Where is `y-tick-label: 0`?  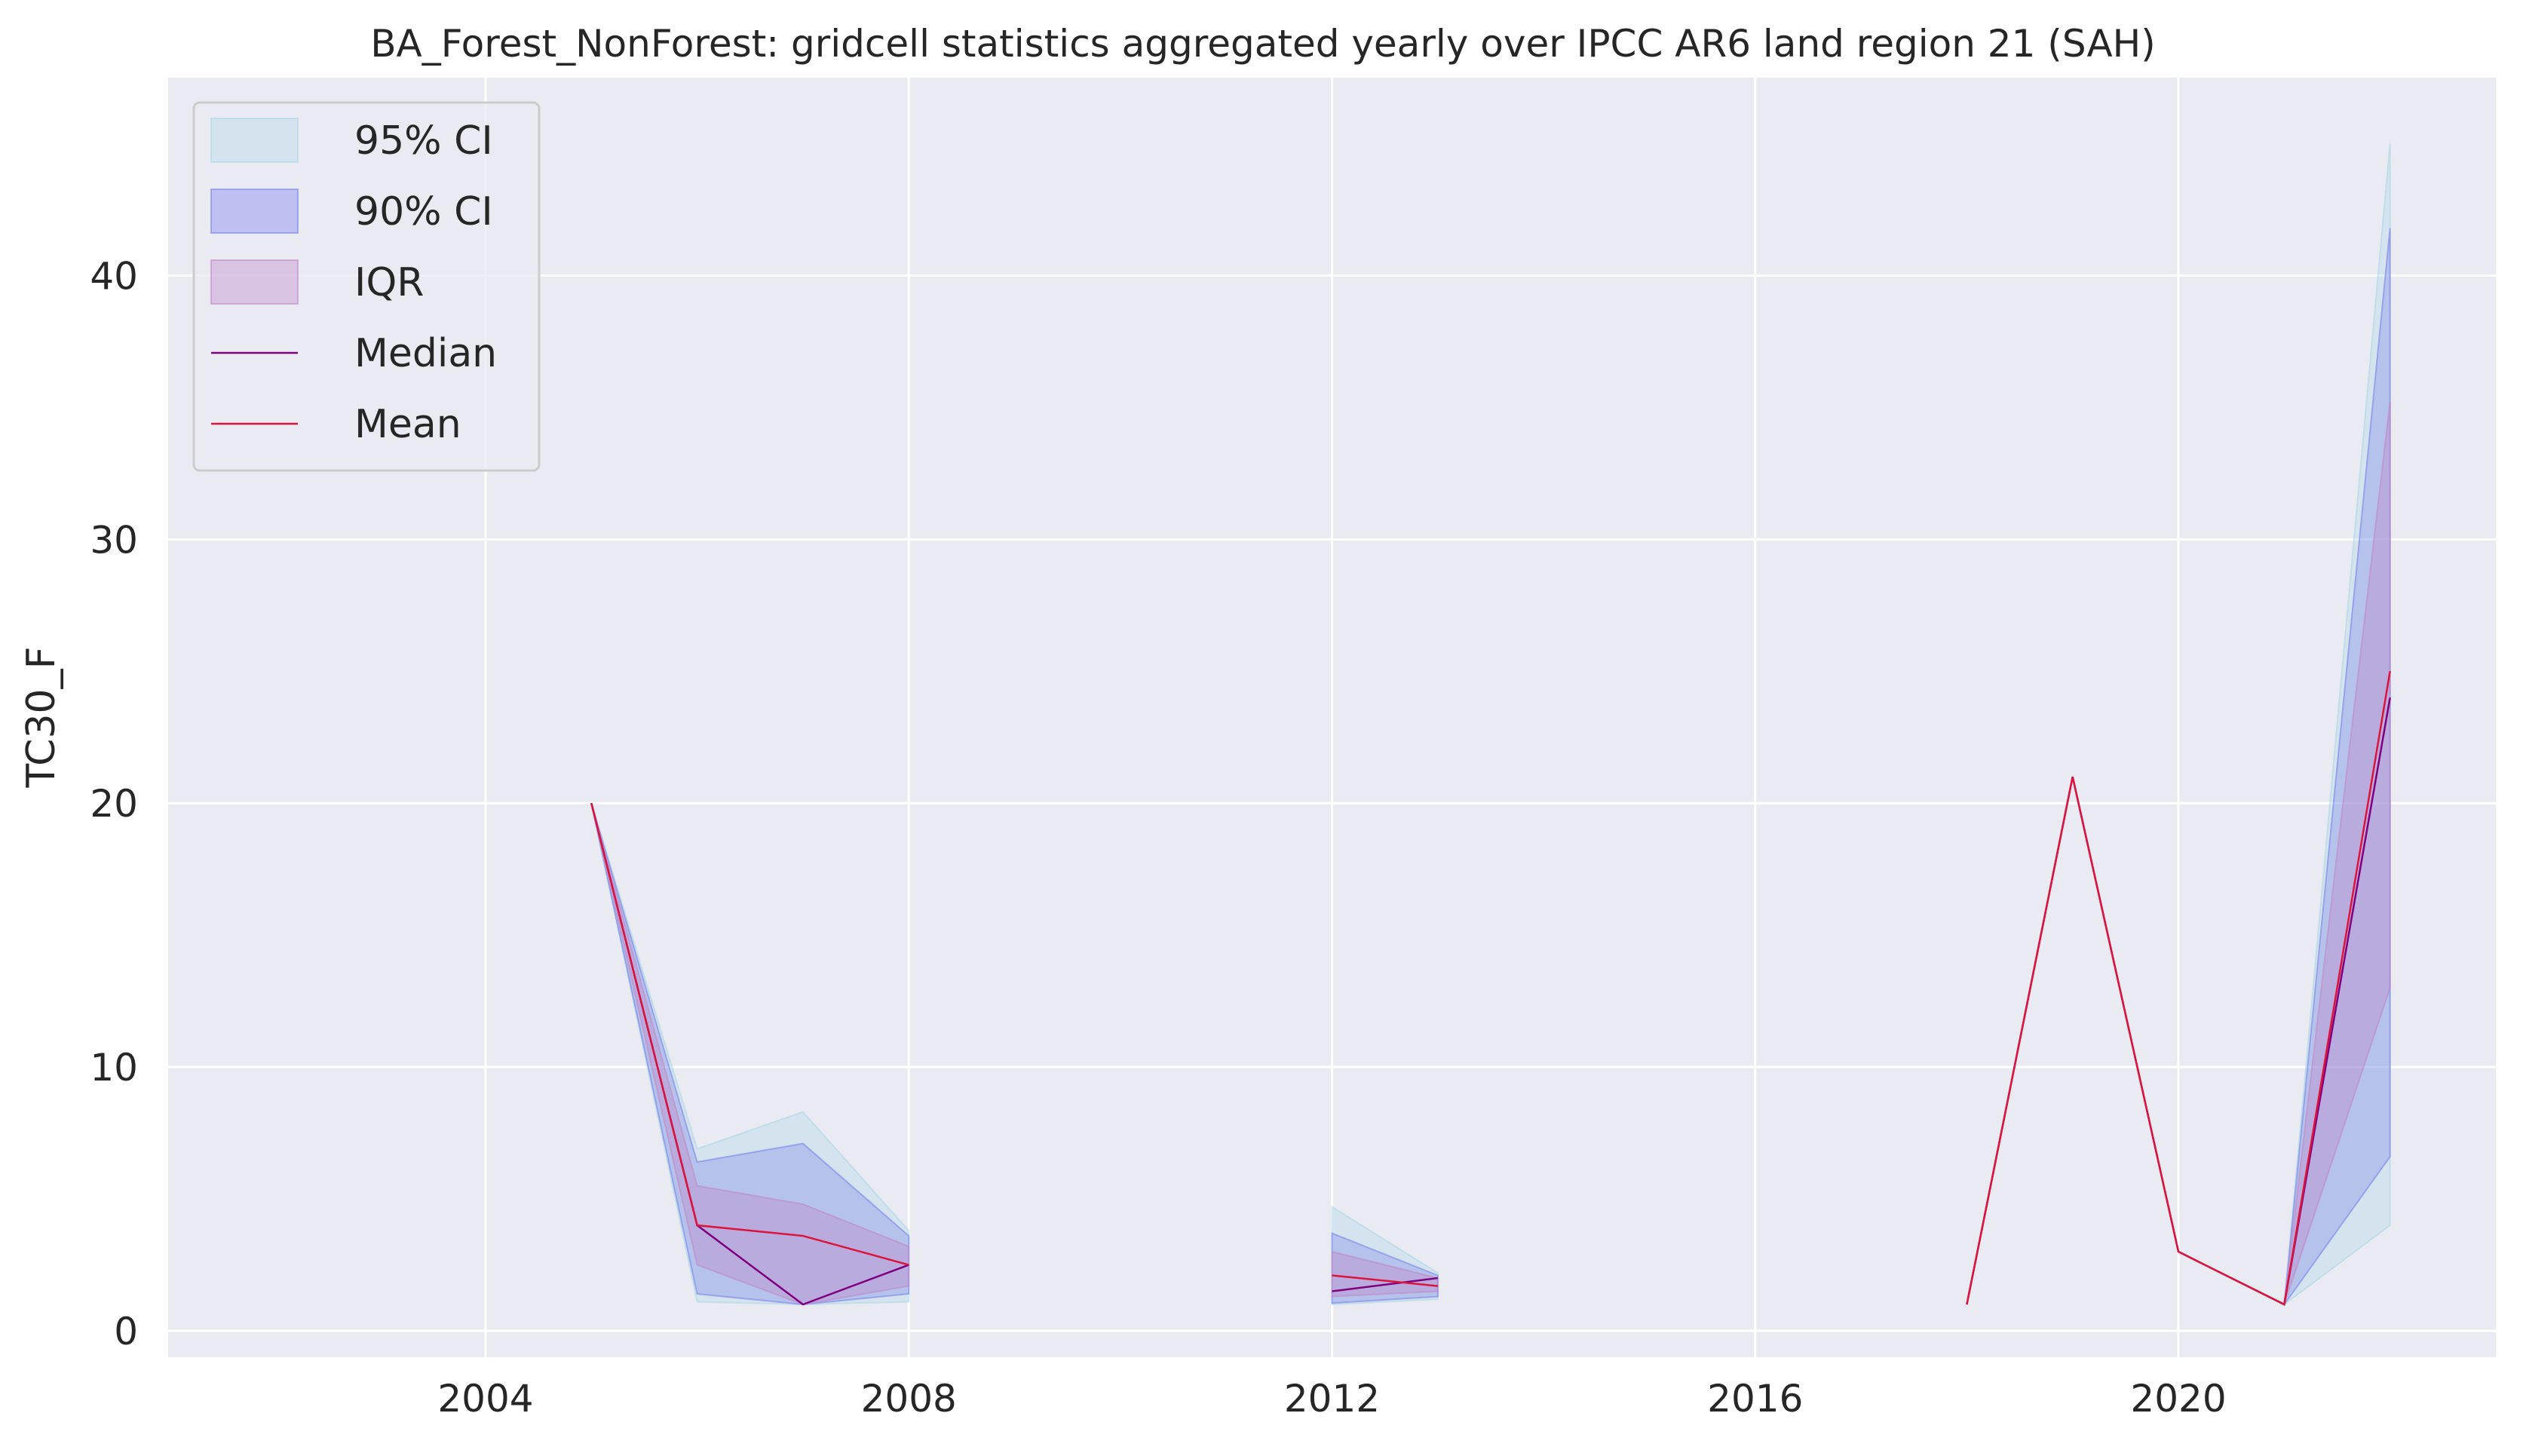 y-tick-label: 0 is located at coordinates (126, 1331).